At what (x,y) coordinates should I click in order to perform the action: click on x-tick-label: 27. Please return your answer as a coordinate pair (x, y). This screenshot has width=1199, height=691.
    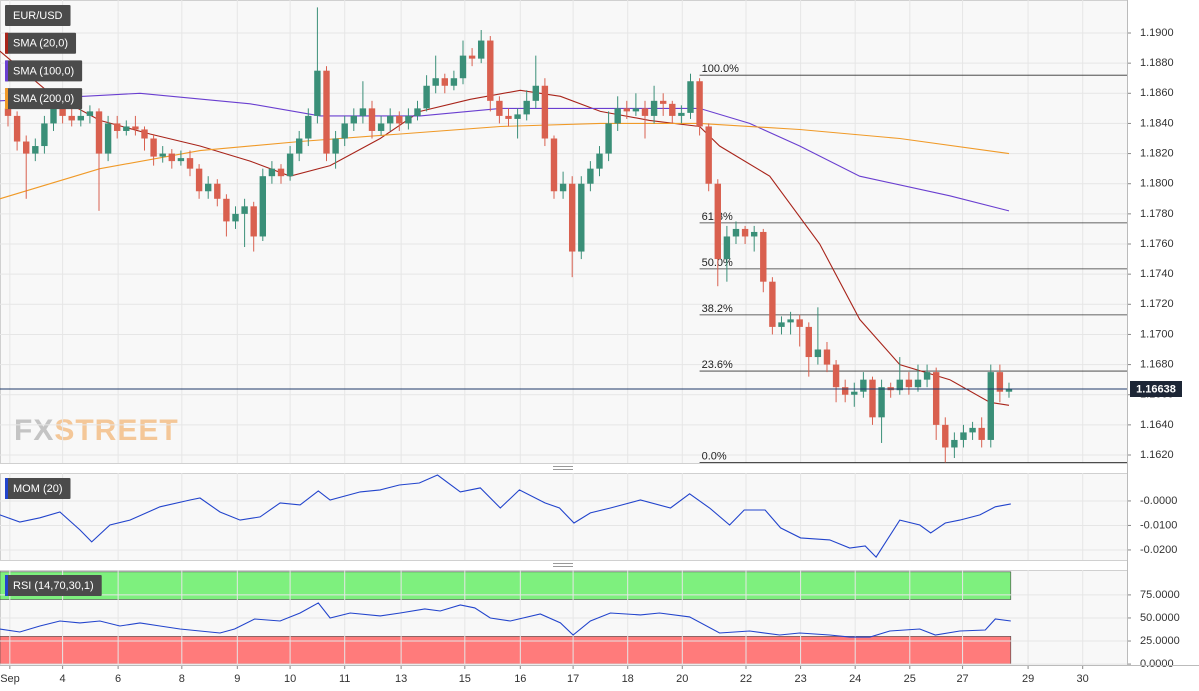
    Looking at the image, I should click on (962, 679).